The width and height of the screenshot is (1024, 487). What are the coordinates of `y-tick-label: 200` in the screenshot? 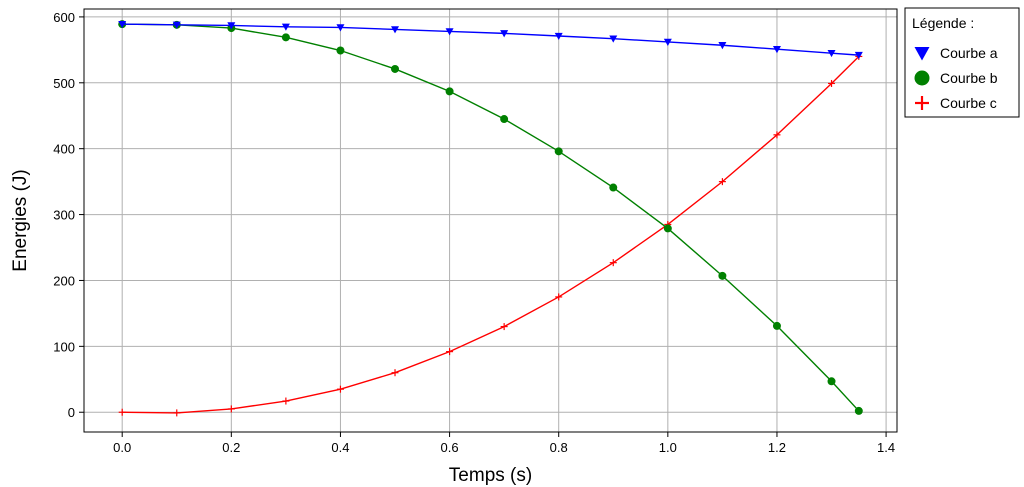 It's located at (64, 280).